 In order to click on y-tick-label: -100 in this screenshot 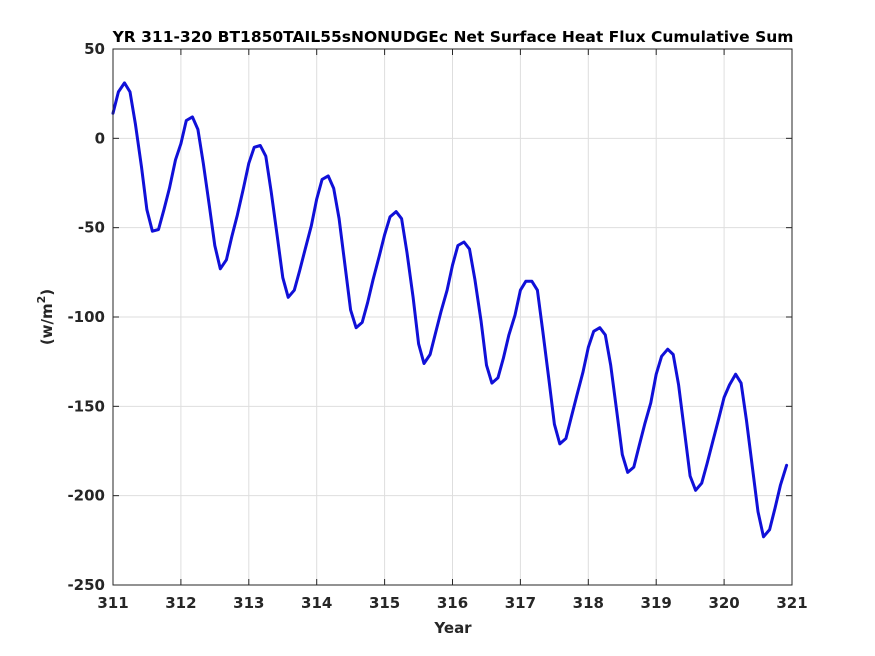, I will do `click(86, 317)`.